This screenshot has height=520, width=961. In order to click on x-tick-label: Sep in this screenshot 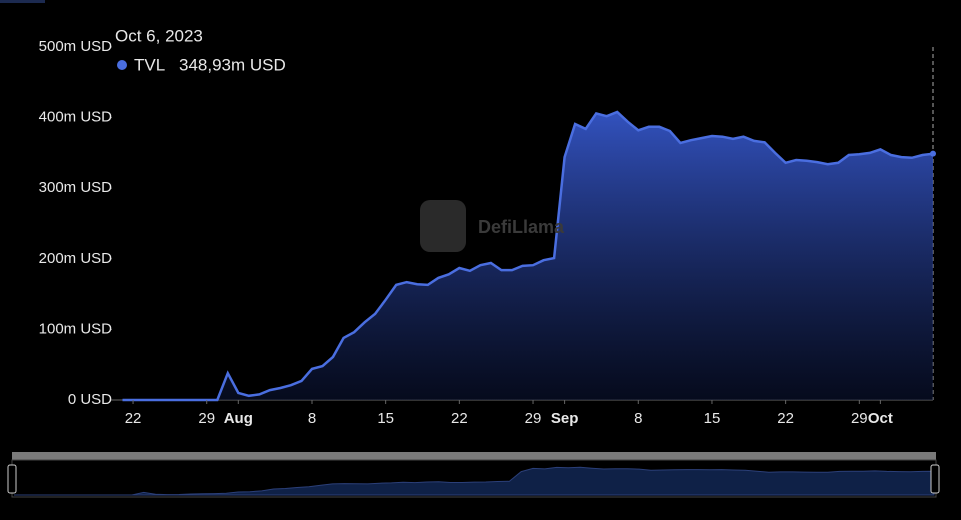, I will do `click(565, 418)`.